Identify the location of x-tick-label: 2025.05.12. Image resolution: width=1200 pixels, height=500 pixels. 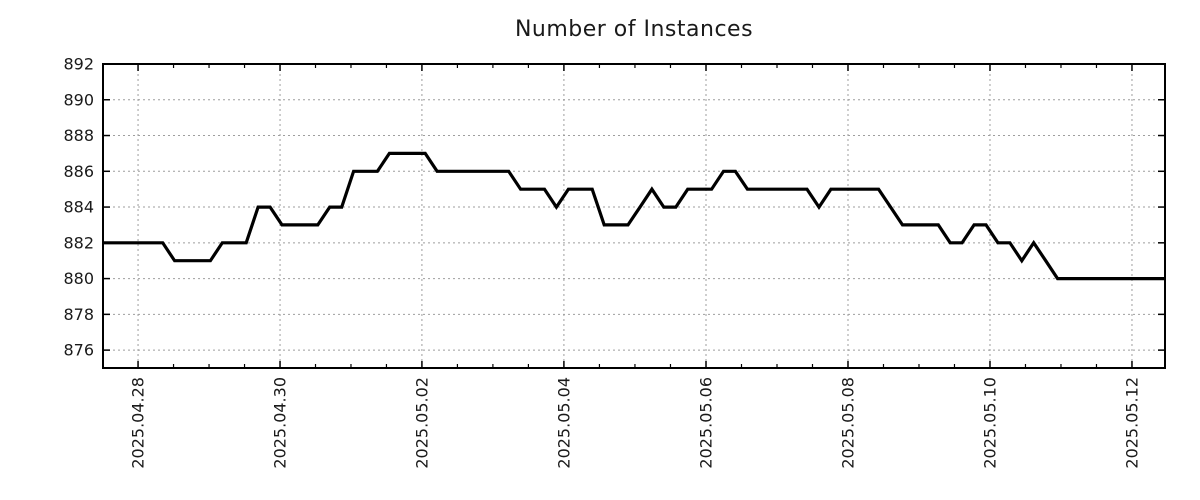
(1131, 423).